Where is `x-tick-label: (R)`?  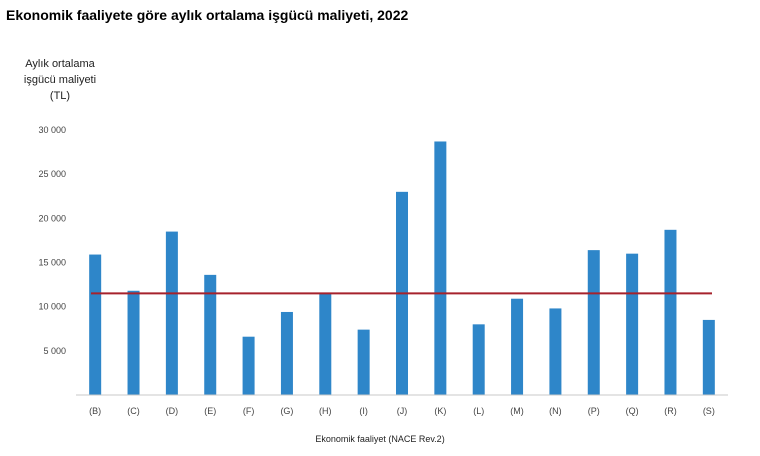
x-tick-label: (R) is located at coordinates (670, 411).